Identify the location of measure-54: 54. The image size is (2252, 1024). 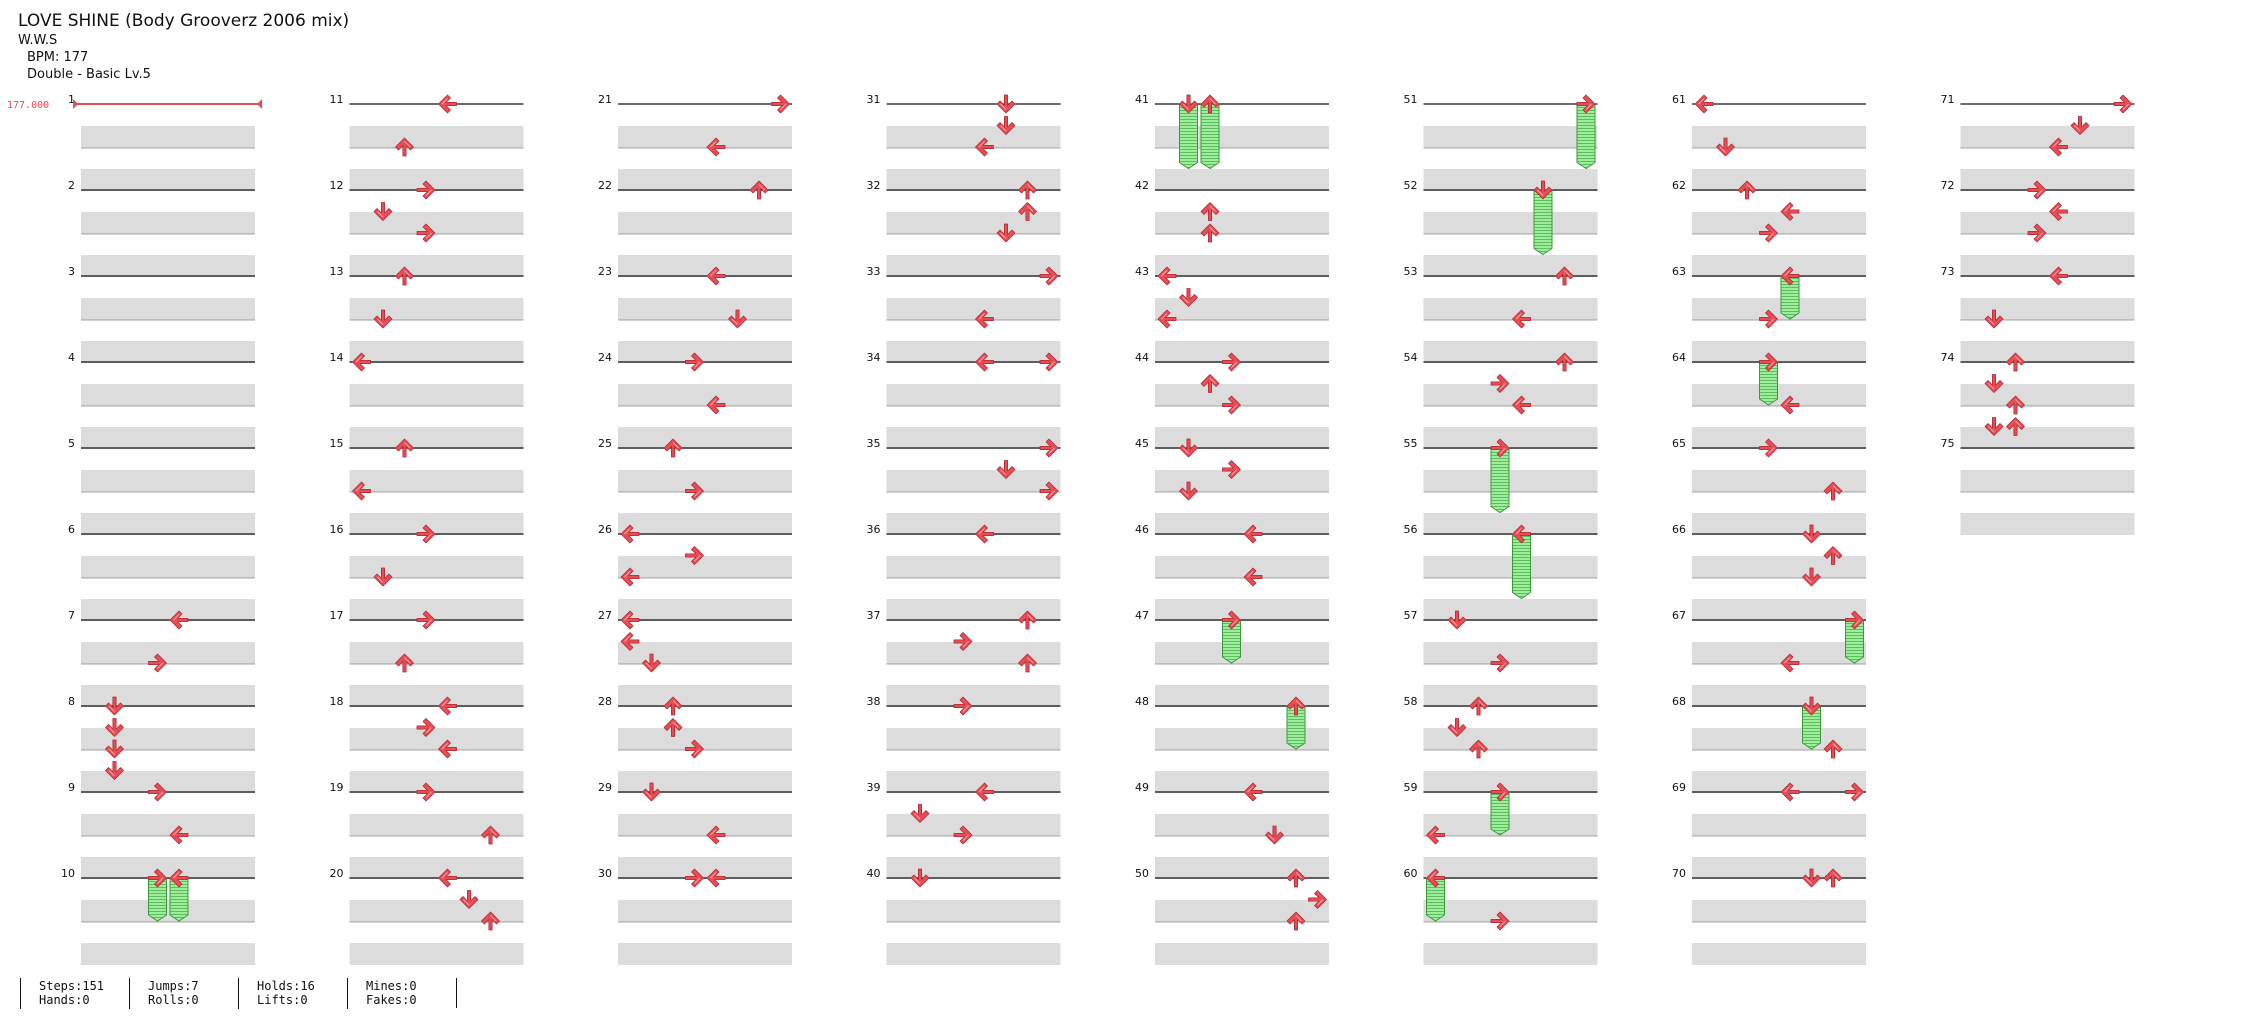
(1501, 400).